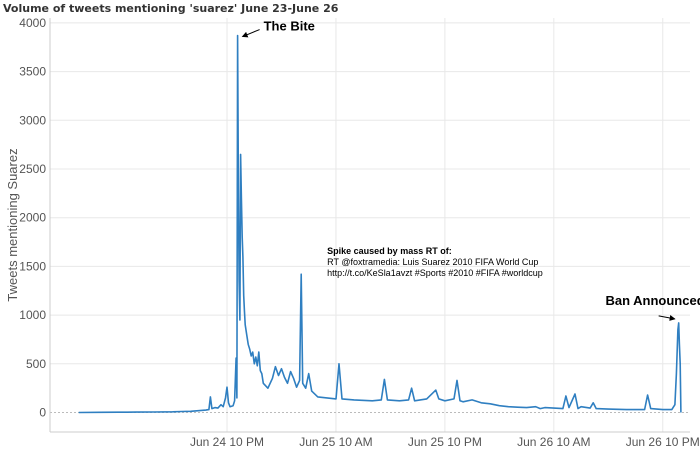 The height and width of the screenshot is (451, 700). I want to click on y-tick-label: 1000, so click(32, 315).